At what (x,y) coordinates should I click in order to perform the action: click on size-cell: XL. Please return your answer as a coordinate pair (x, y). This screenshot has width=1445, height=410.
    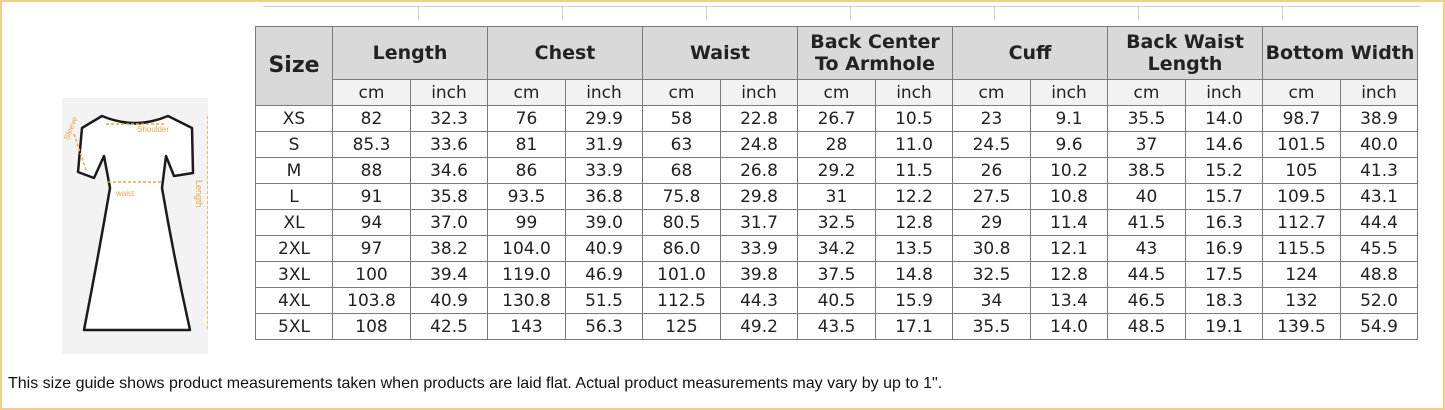
    Looking at the image, I should click on (294, 222).